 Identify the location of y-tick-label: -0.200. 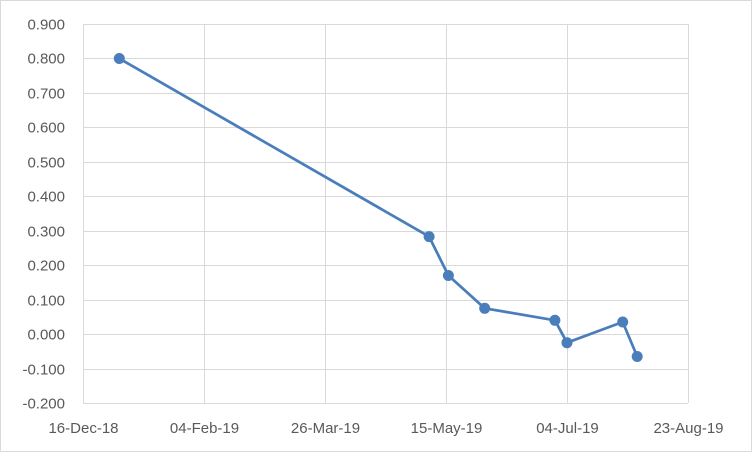
(43, 404).